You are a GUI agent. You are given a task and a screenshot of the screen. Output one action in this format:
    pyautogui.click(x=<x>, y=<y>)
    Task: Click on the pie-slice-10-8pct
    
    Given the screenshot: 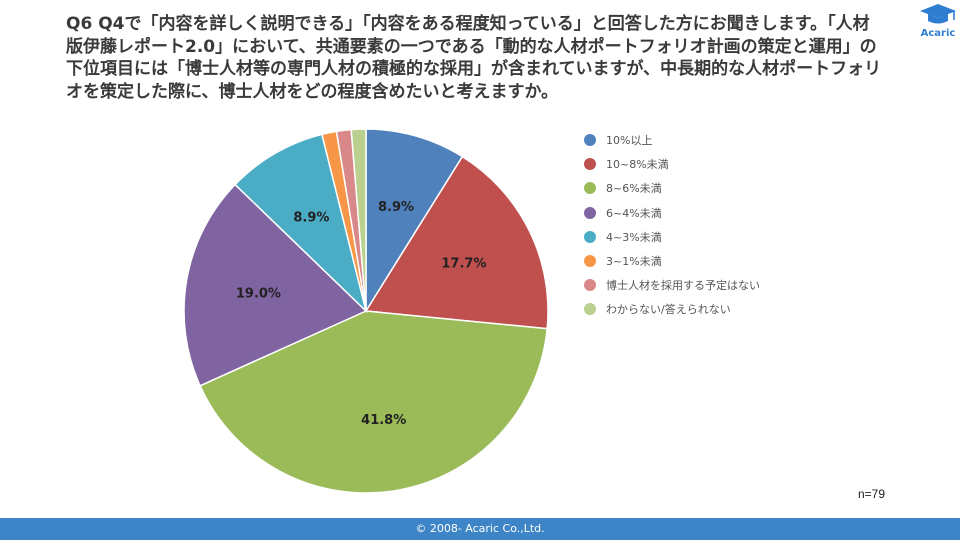 What is the action you would take?
    pyautogui.click(x=456, y=242)
    